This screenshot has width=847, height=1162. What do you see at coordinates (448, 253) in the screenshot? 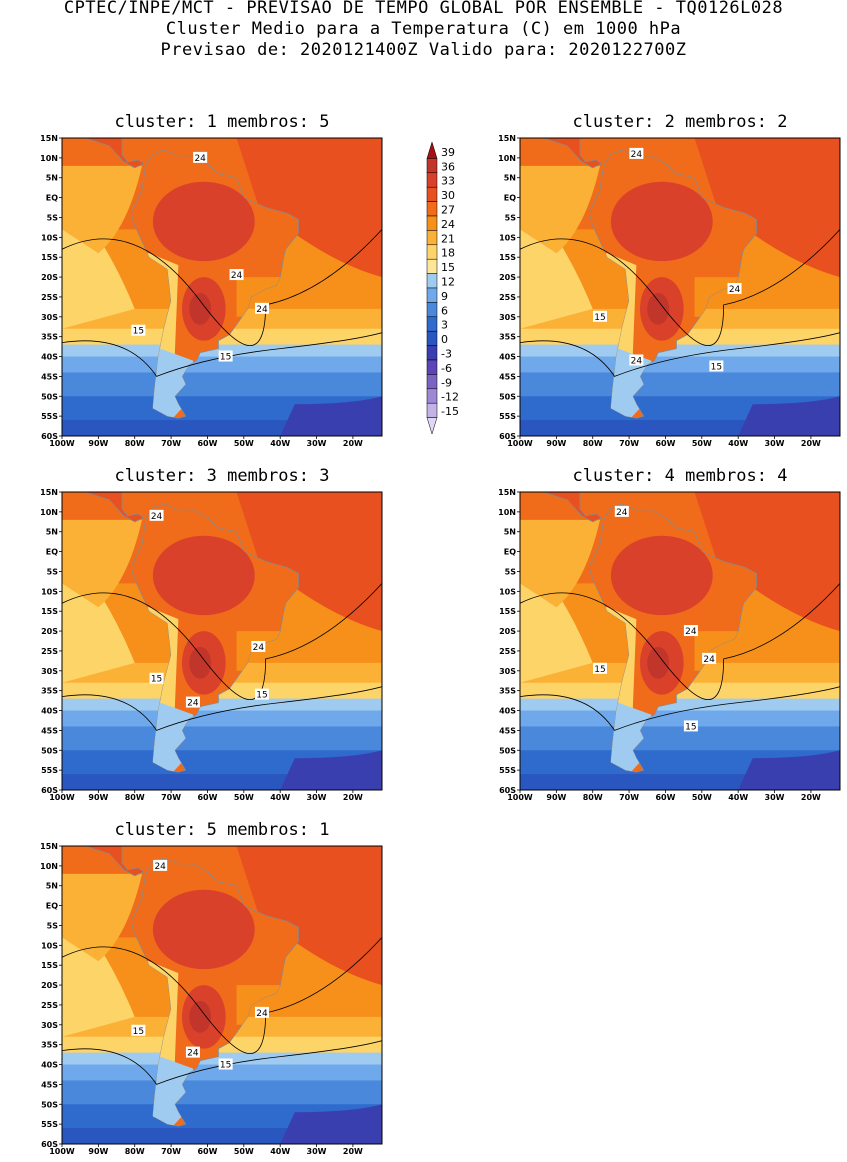
I see `colorbar-label: 18` at bounding box center [448, 253].